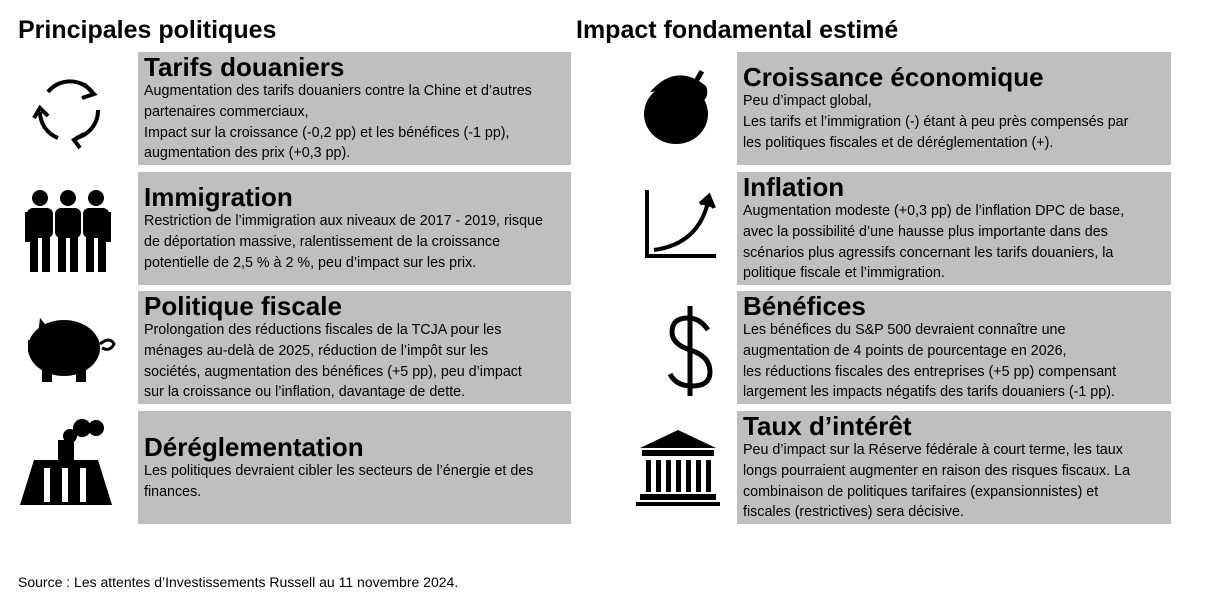 This screenshot has height=605, width=1214. I want to click on piggy-icon, so click(72, 350).